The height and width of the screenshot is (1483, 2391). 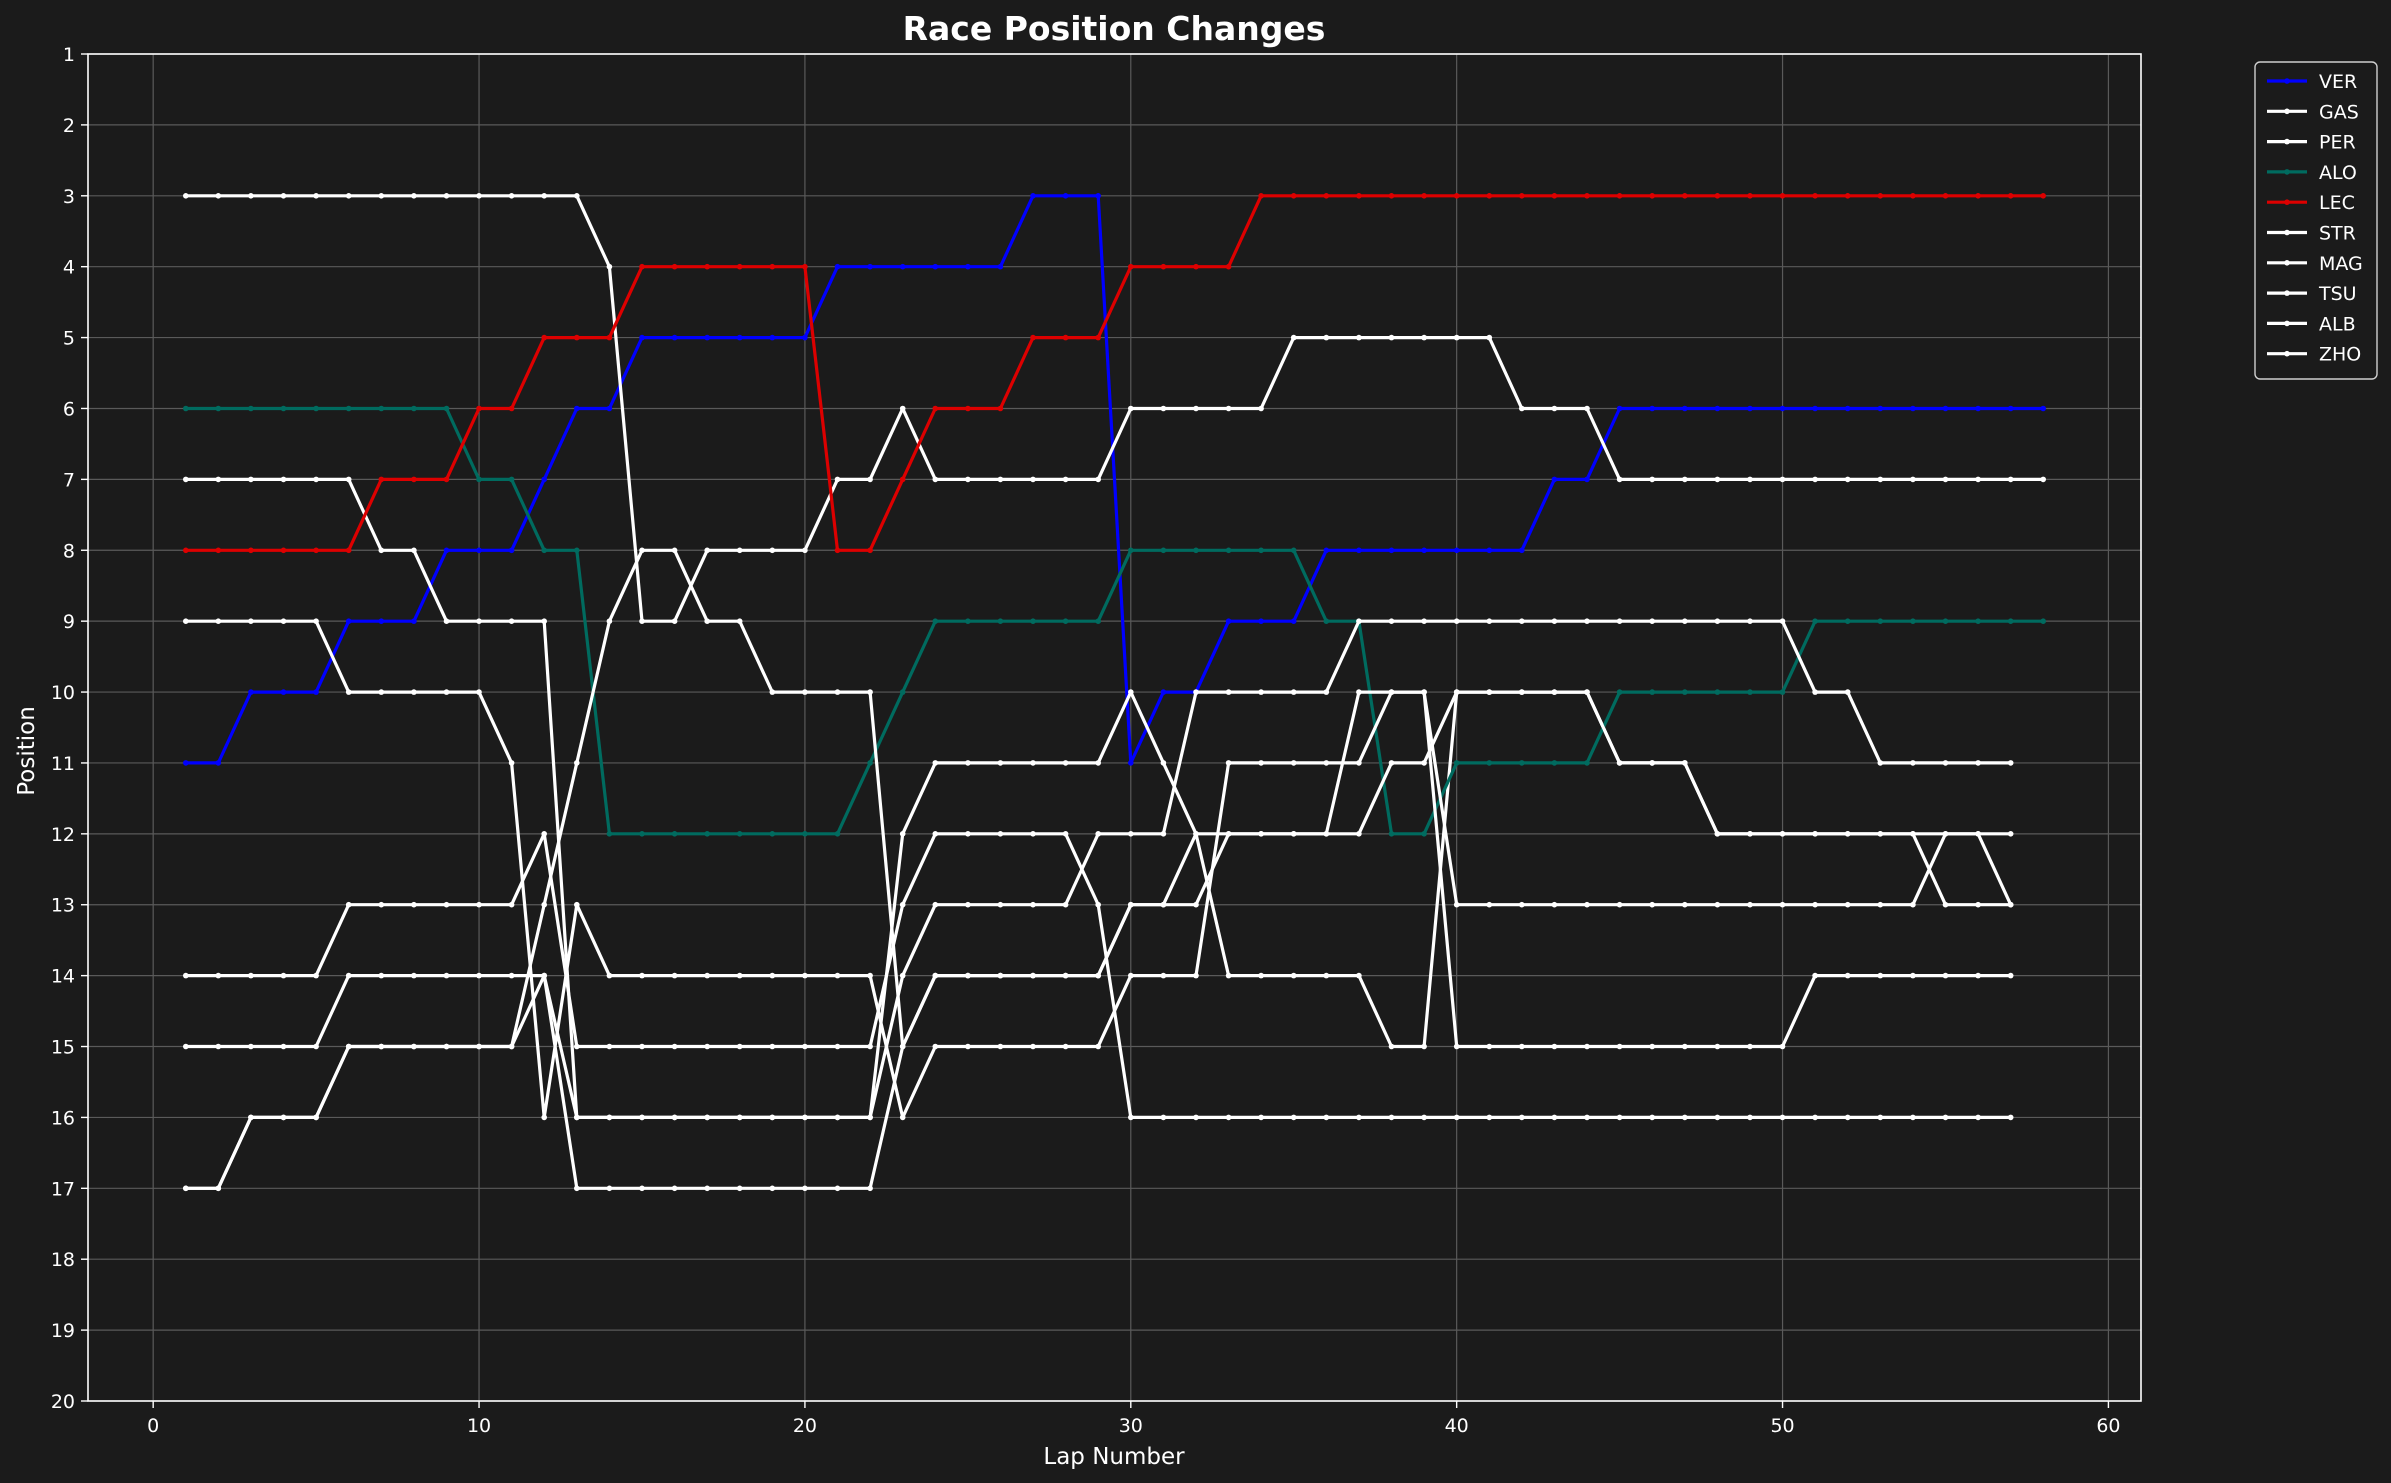 I want to click on y-tick-label: 18, so click(x=63, y=1260).